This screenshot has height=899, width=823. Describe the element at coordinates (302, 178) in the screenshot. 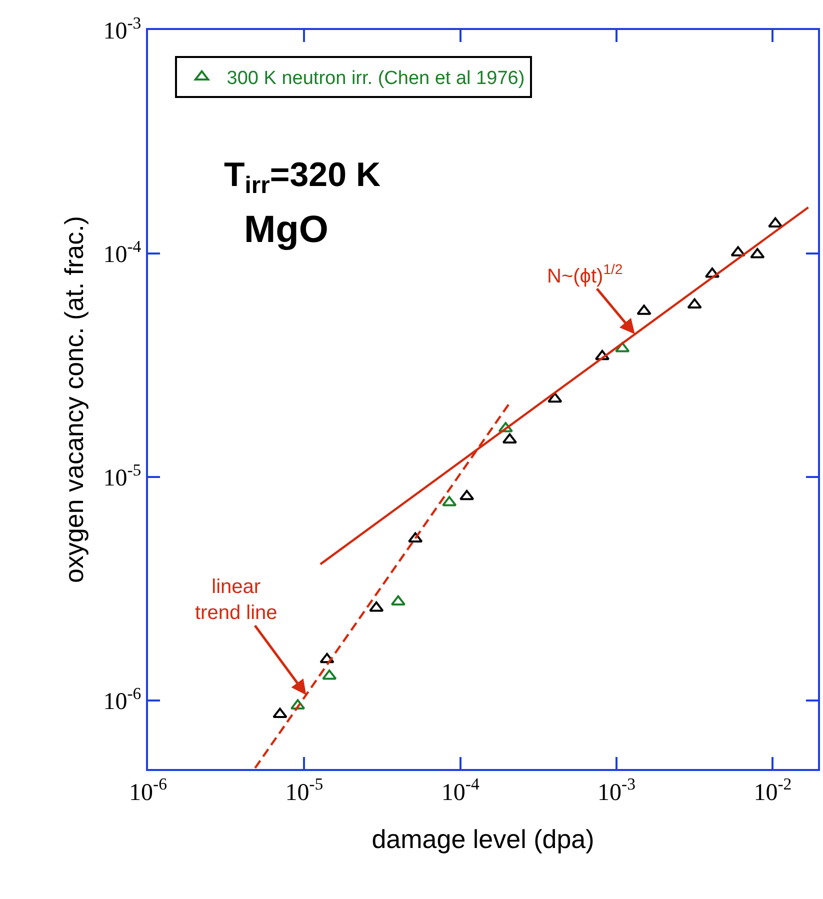

I see `annotation: T$_{irr}$=320 K` at that location.